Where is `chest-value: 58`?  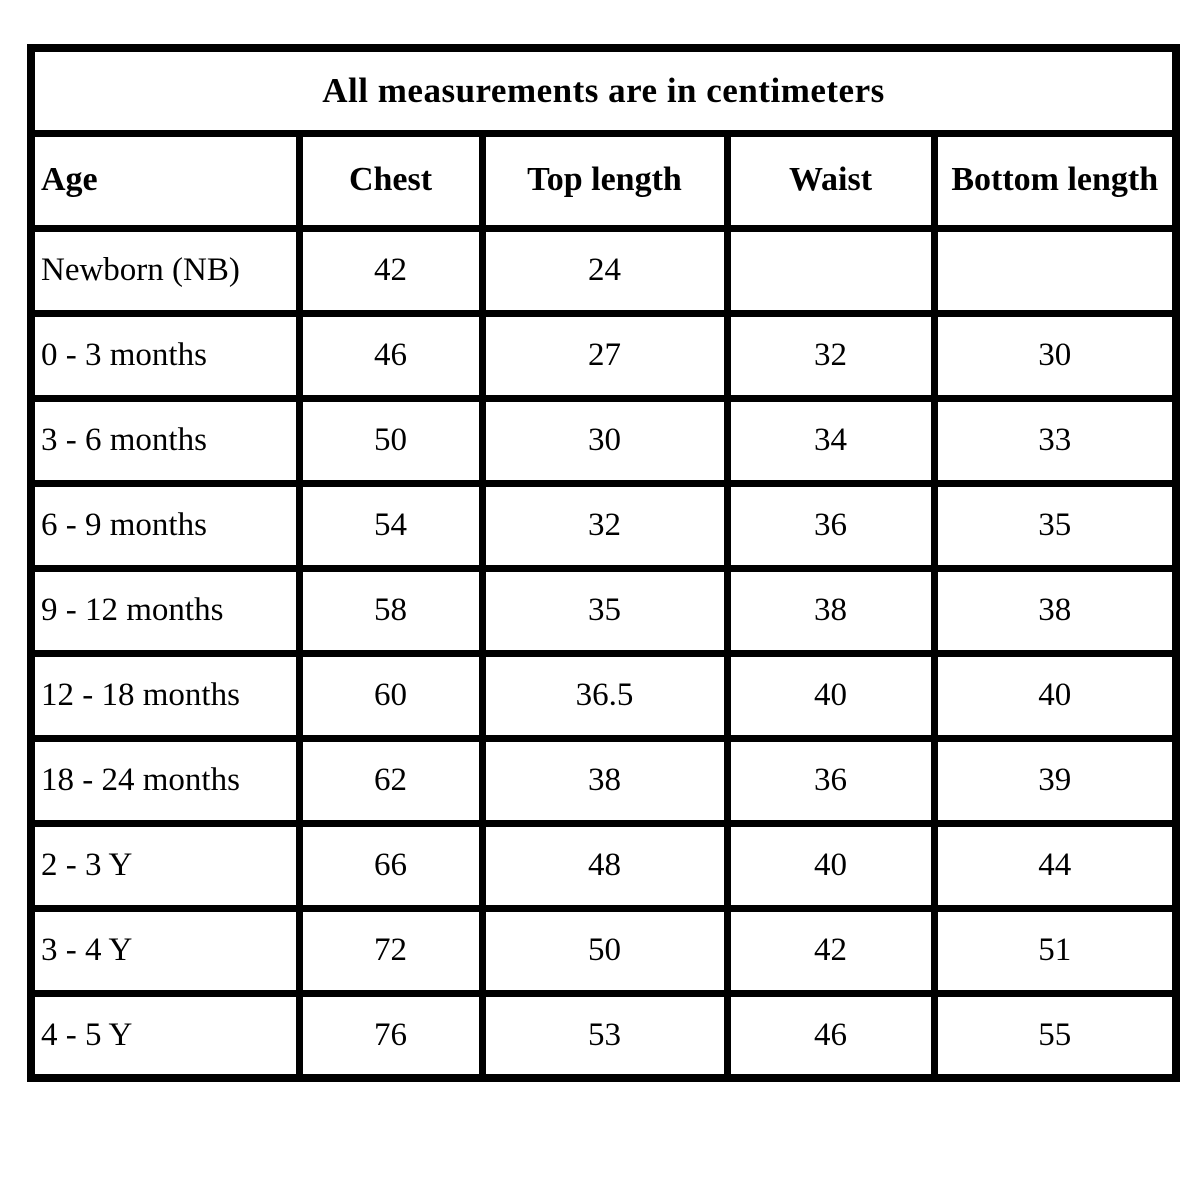
chest-value: 58 is located at coordinates (390, 610).